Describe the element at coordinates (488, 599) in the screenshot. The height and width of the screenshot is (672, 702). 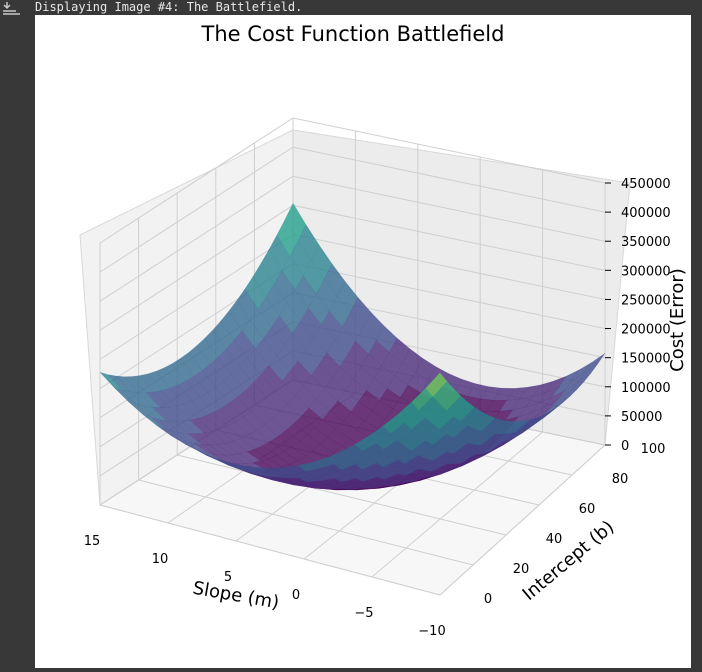
I see `y-tick-label: 0` at that location.